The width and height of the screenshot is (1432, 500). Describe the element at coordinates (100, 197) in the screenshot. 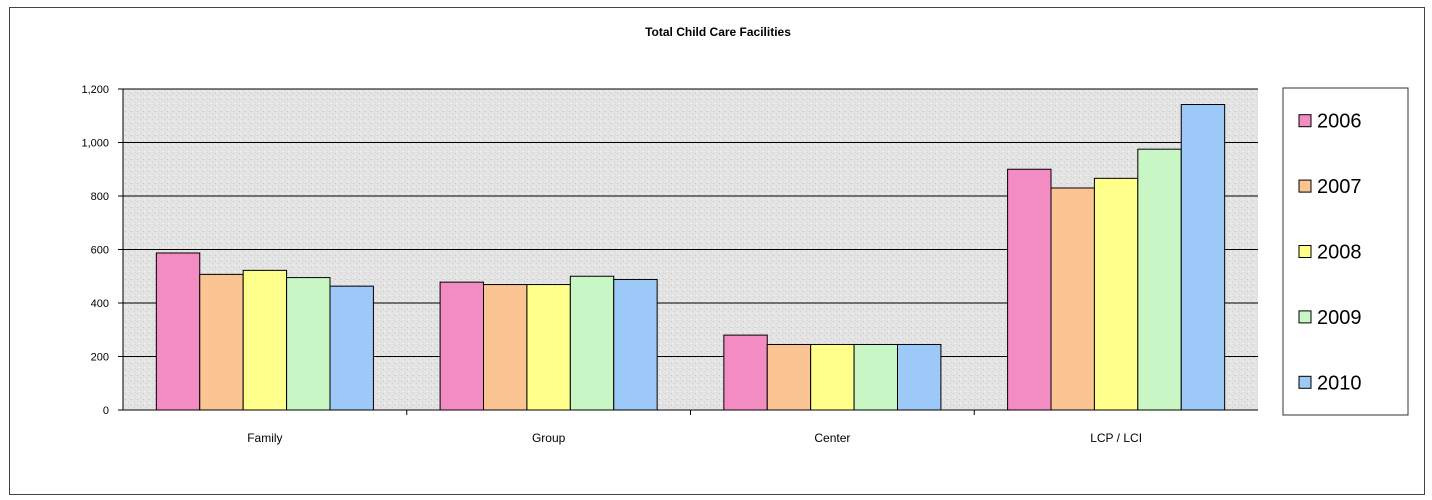

I see `y-tick-label: 800` at that location.